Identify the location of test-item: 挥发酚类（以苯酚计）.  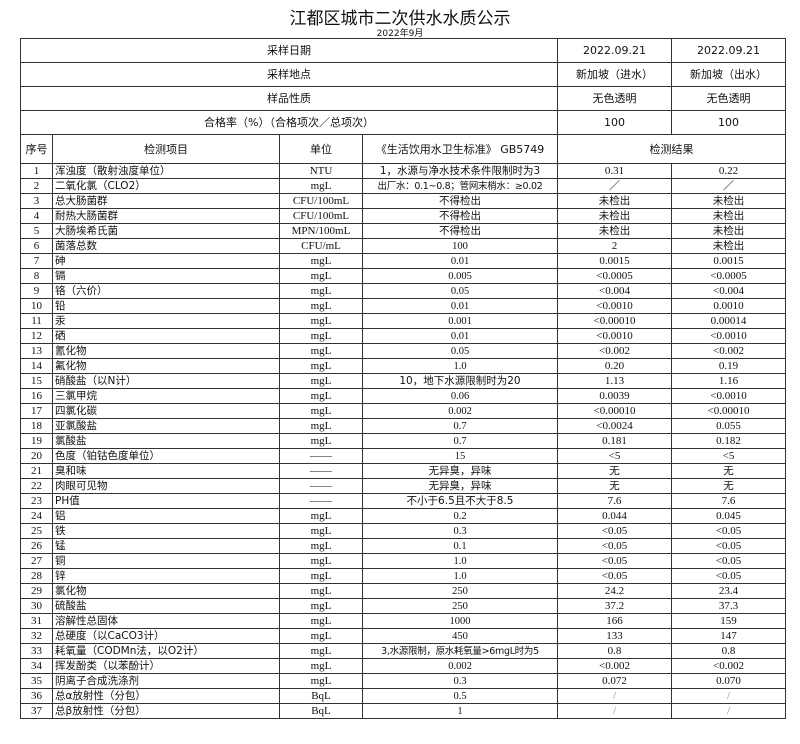
(166, 666).